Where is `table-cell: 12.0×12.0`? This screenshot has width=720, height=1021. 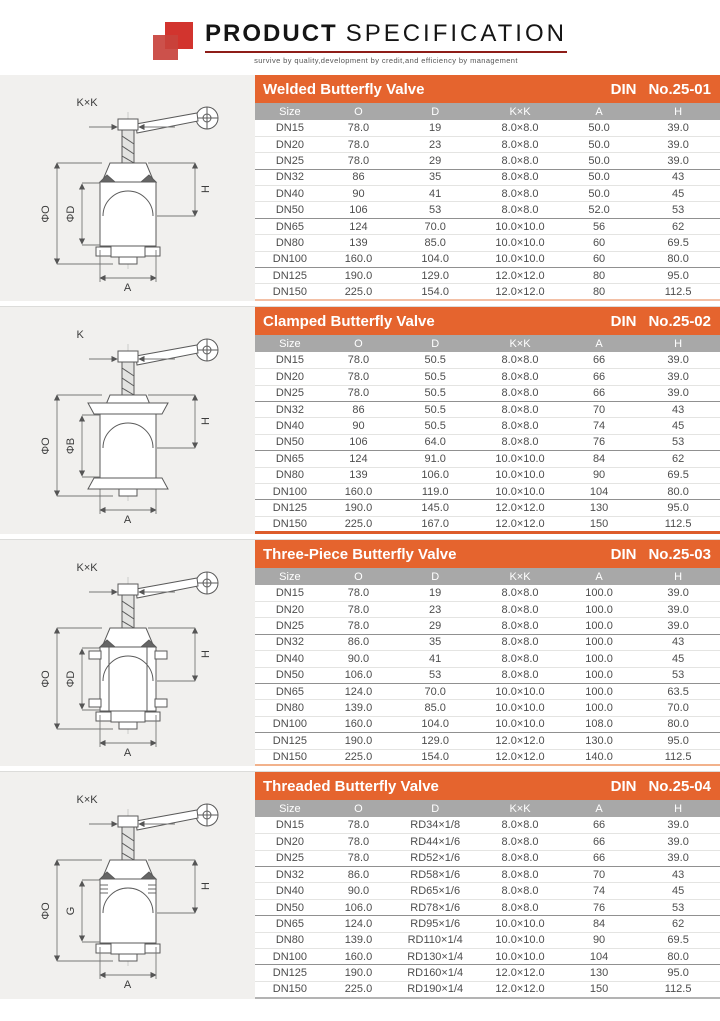 table-cell: 12.0×12.0 is located at coordinates (520, 508).